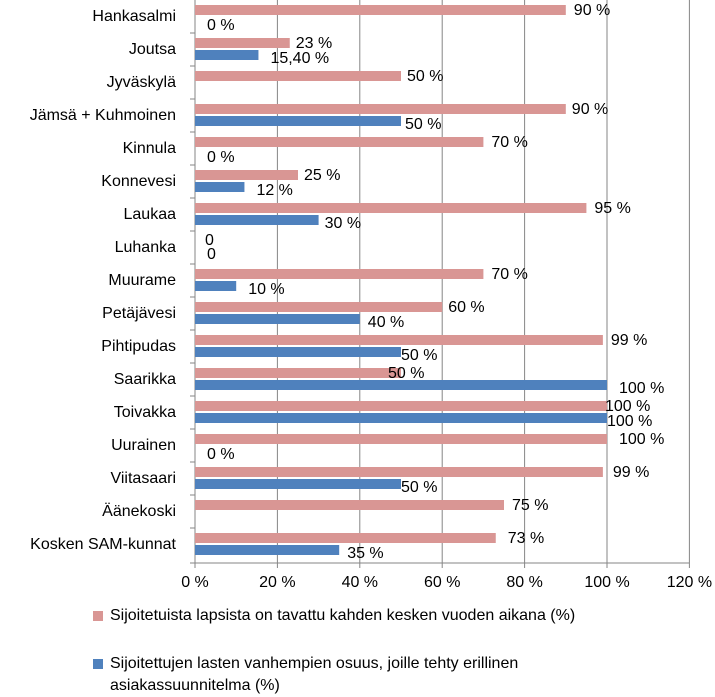 The height and width of the screenshot is (697, 715). Describe the element at coordinates (209, 240) in the screenshot. I see `data-label-series-1: 0` at that location.